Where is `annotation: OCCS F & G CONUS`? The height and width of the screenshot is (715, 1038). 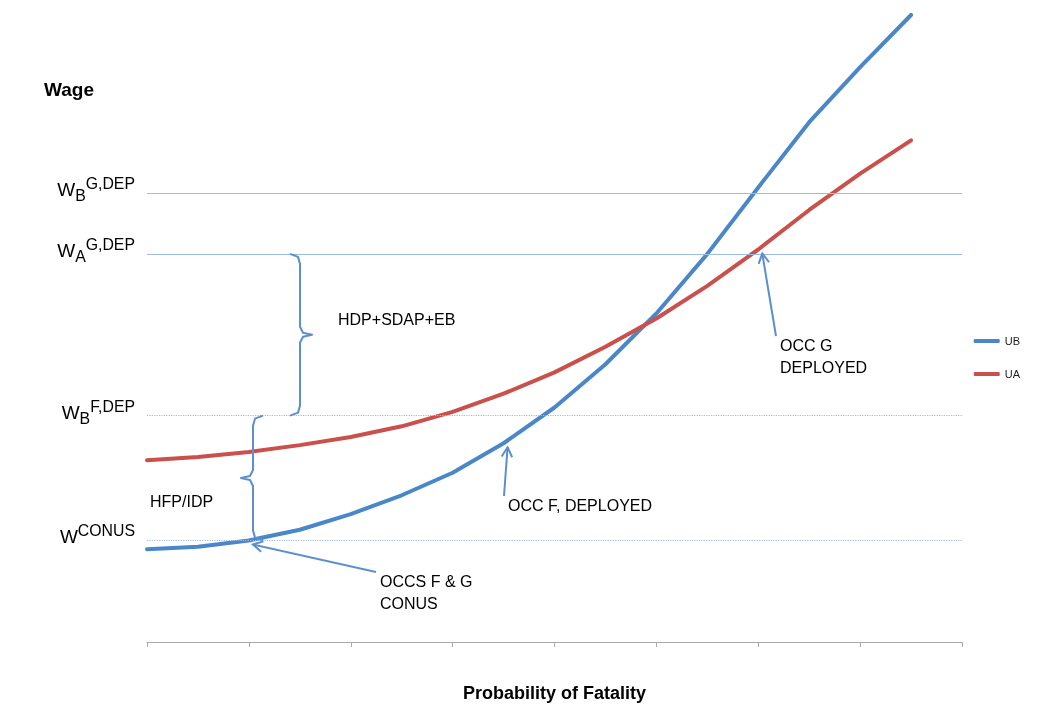 annotation: OCCS F & G CONUS is located at coordinates (428, 592).